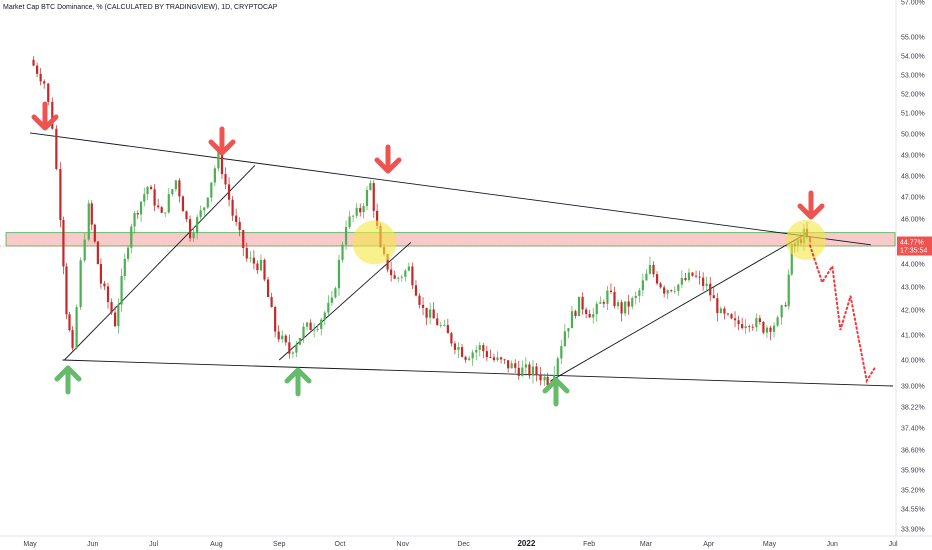 The image size is (932, 550). What do you see at coordinates (913, 38) in the screenshot?
I see `y-tick-label: 55.00%` at bounding box center [913, 38].